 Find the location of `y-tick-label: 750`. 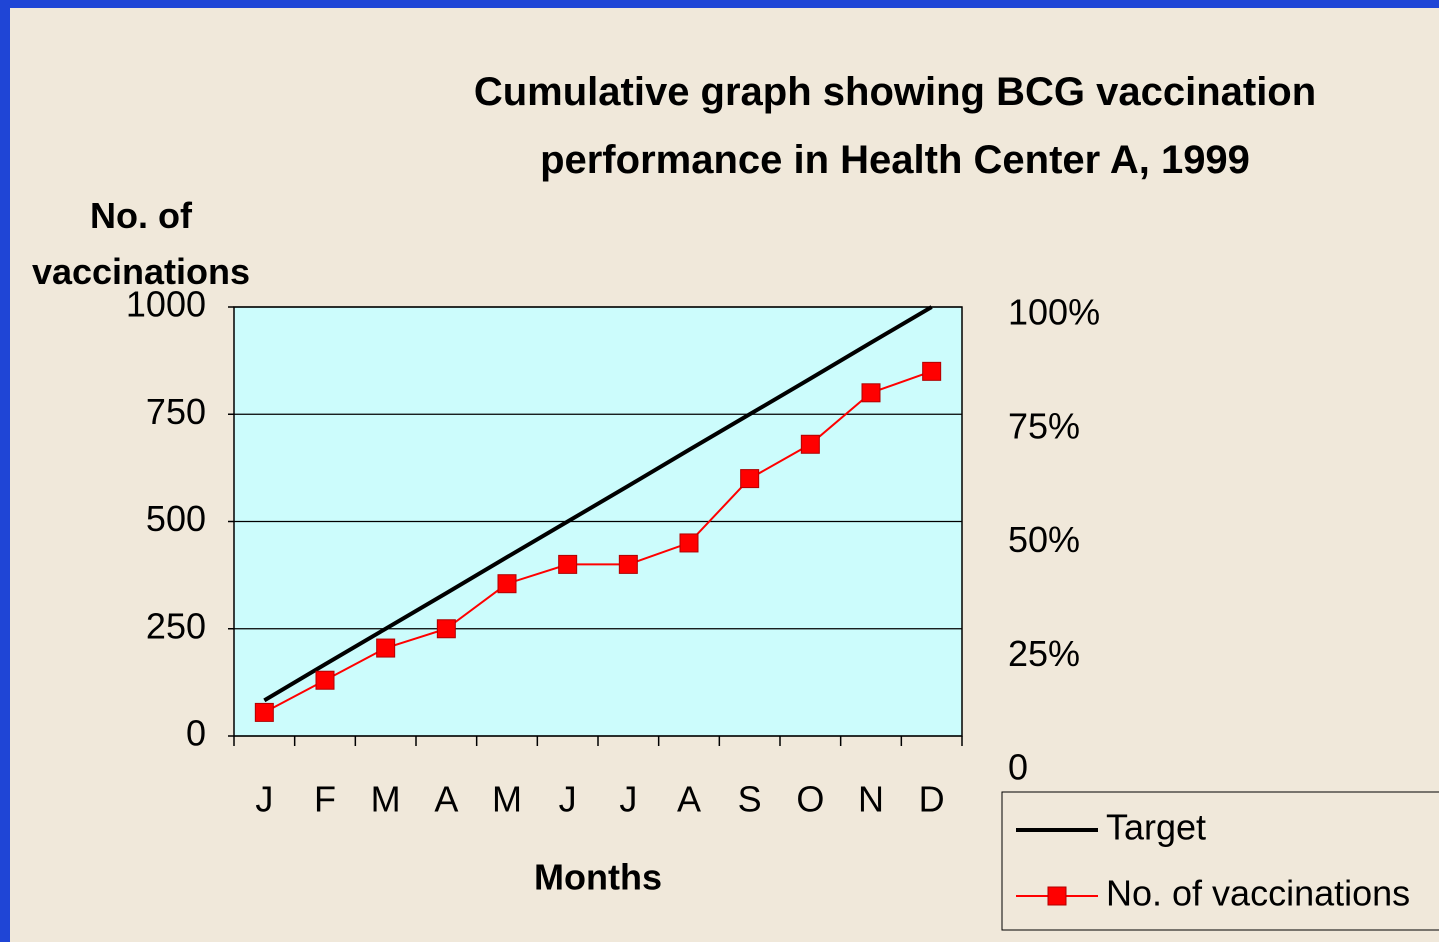

y-tick-label: 750 is located at coordinates (176, 411).